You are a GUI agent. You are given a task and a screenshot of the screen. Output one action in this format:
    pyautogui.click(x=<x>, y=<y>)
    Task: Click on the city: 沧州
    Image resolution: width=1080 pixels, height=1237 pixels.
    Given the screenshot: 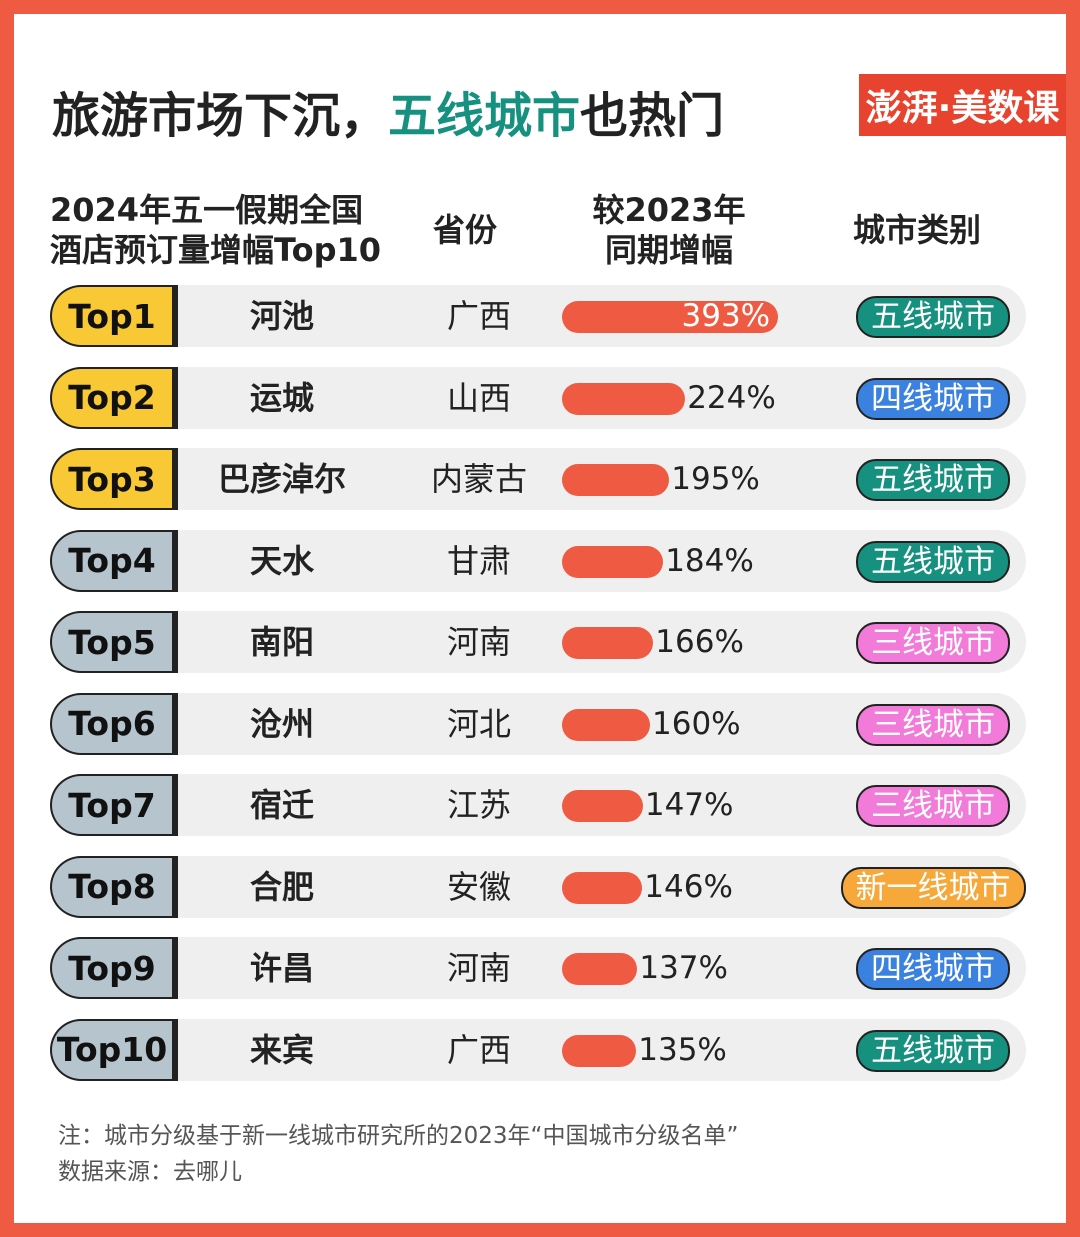 What is the action you would take?
    pyautogui.click(x=281, y=723)
    